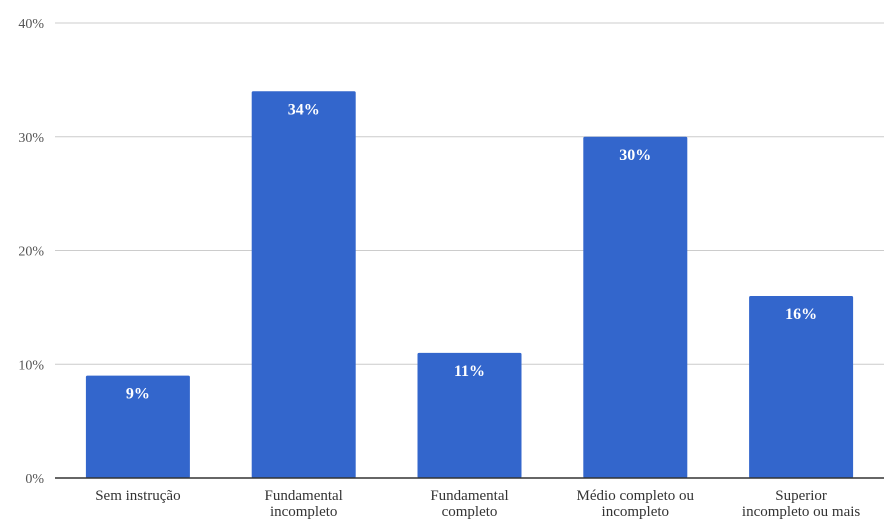  What do you see at coordinates (31, 138) in the screenshot?
I see `y-tick-label: 30%` at bounding box center [31, 138].